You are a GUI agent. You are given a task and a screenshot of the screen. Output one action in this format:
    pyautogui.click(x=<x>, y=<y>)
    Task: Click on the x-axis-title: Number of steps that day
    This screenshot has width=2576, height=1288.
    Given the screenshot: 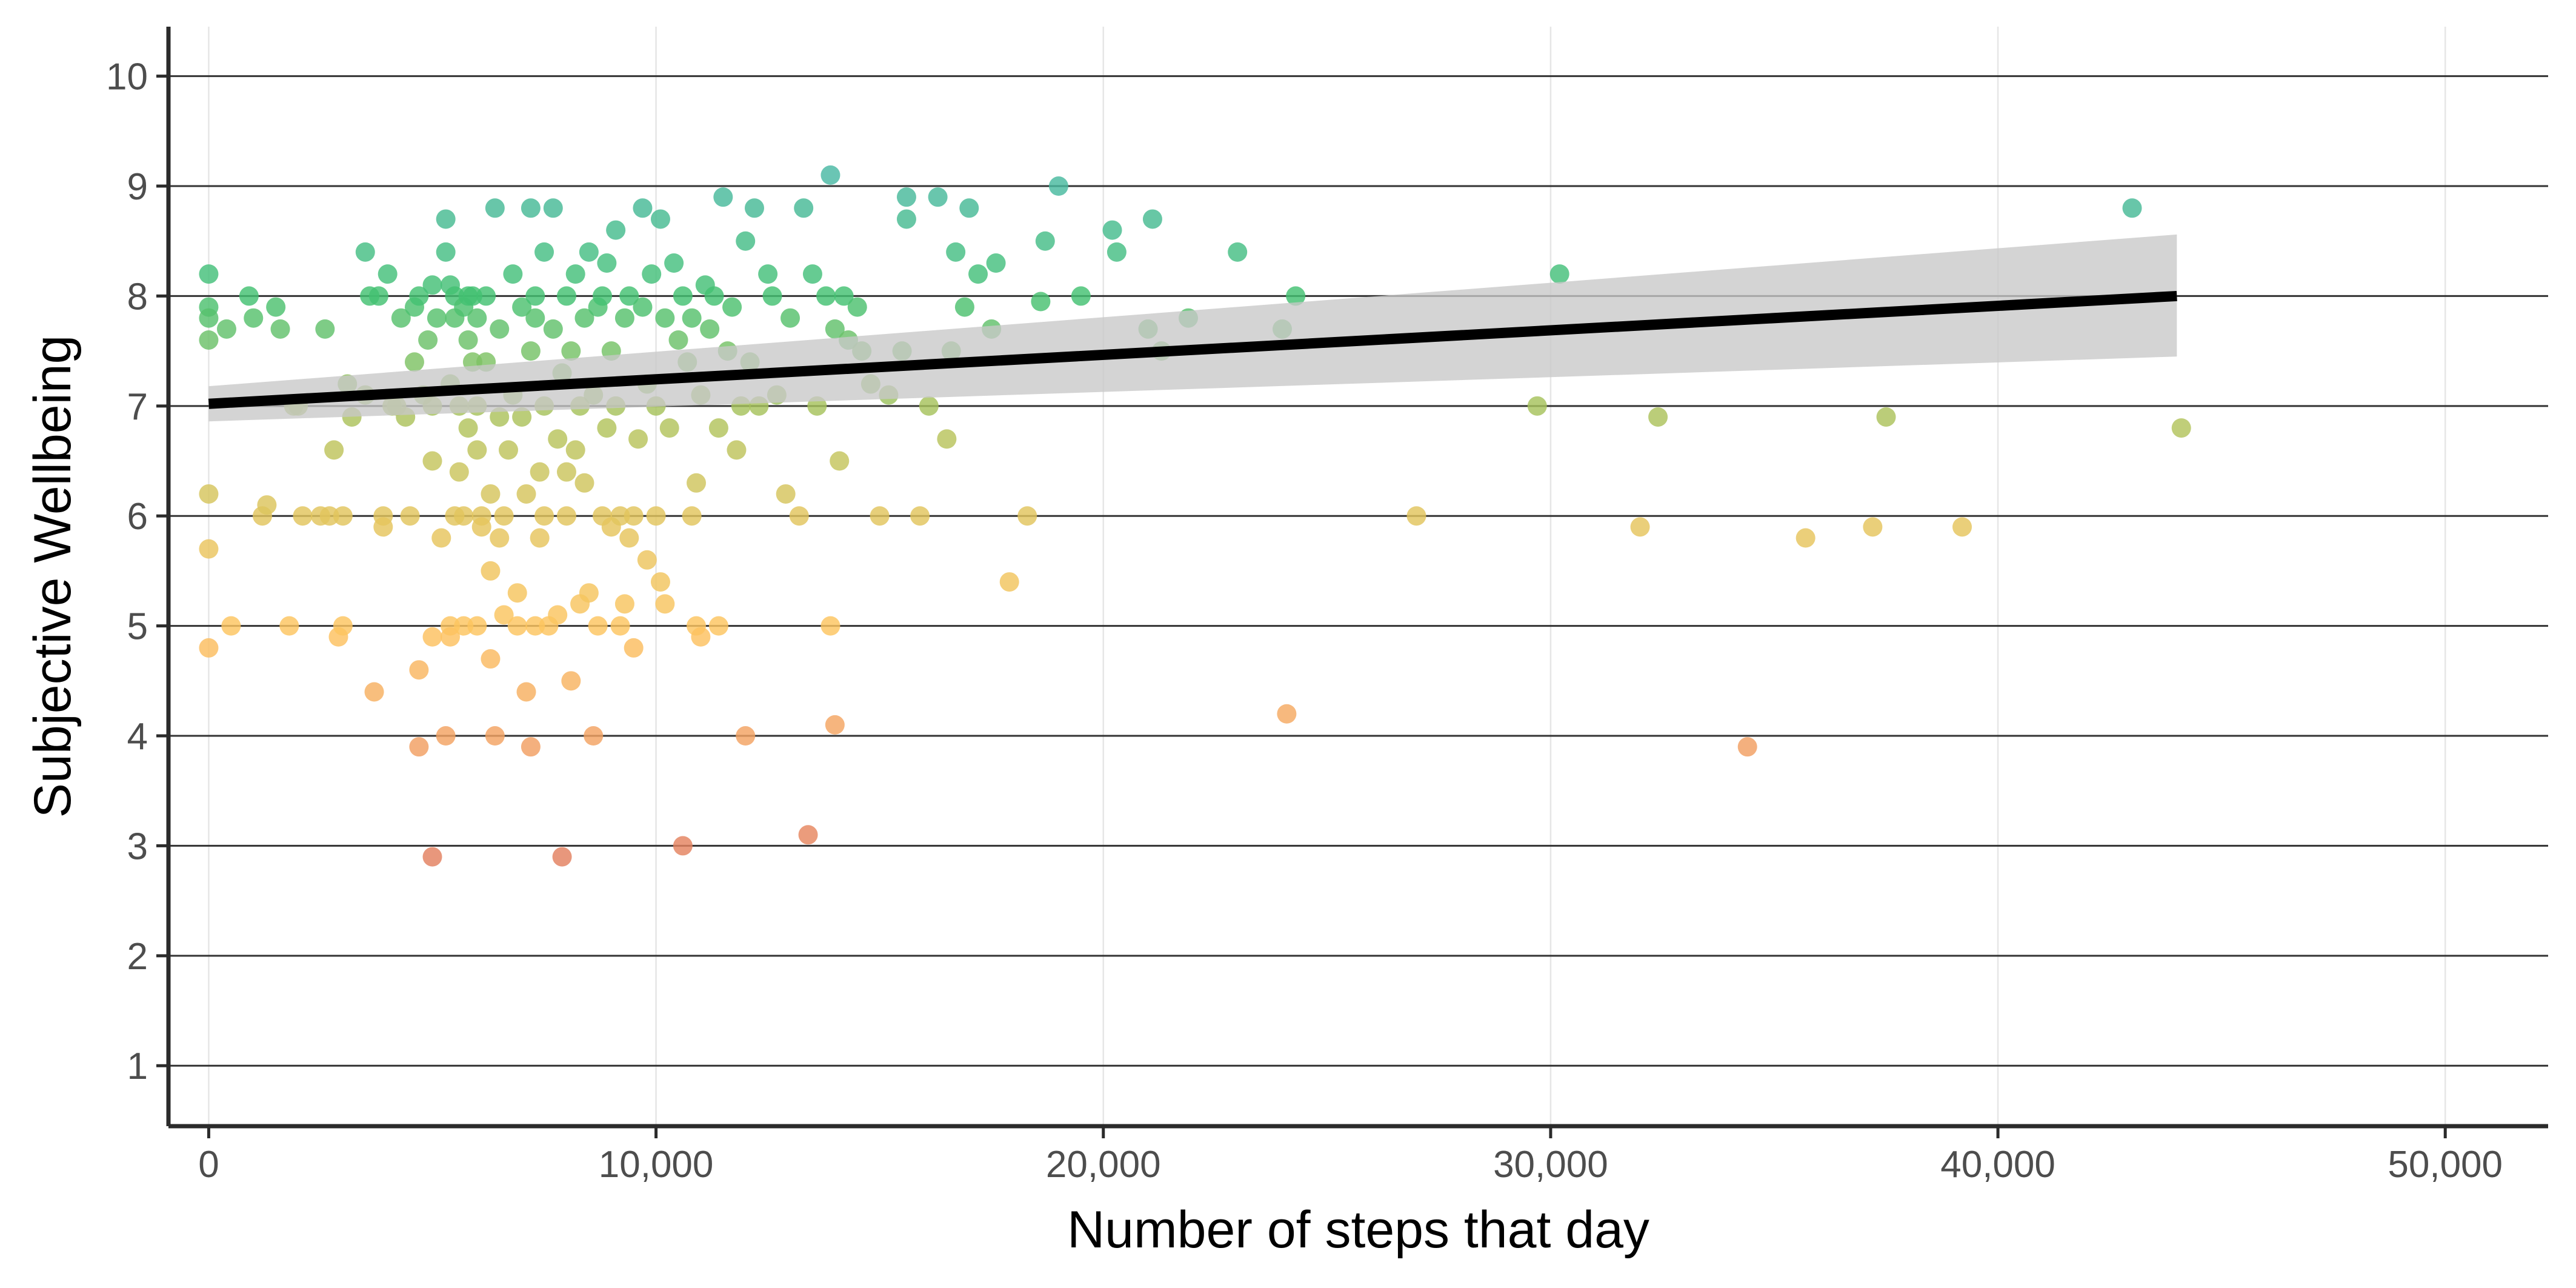 What is the action you would take?
    pyautogui.click(x=1358, y=1230)
    